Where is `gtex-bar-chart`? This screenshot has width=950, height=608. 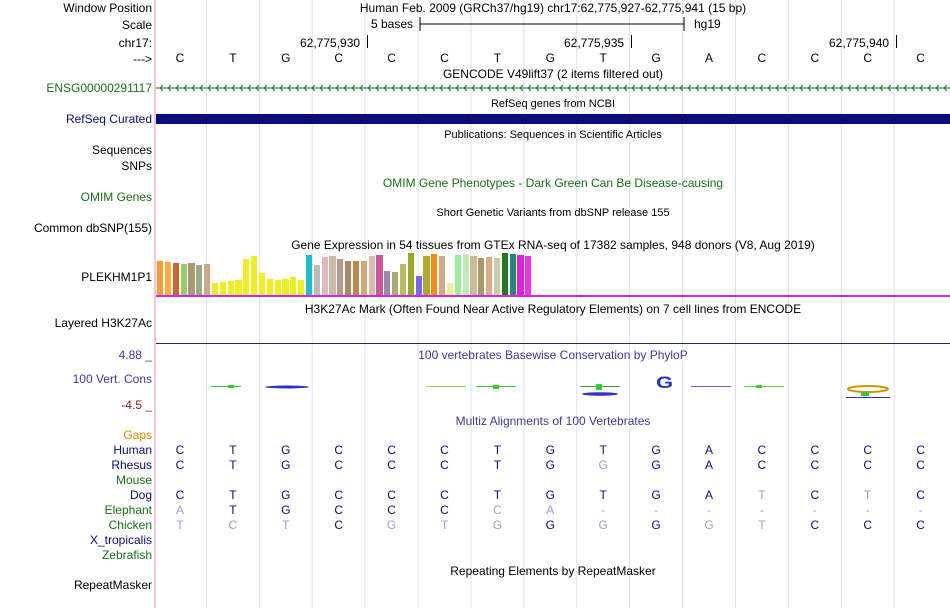
gtex-bar-chart is located at coordinates (347, 274).